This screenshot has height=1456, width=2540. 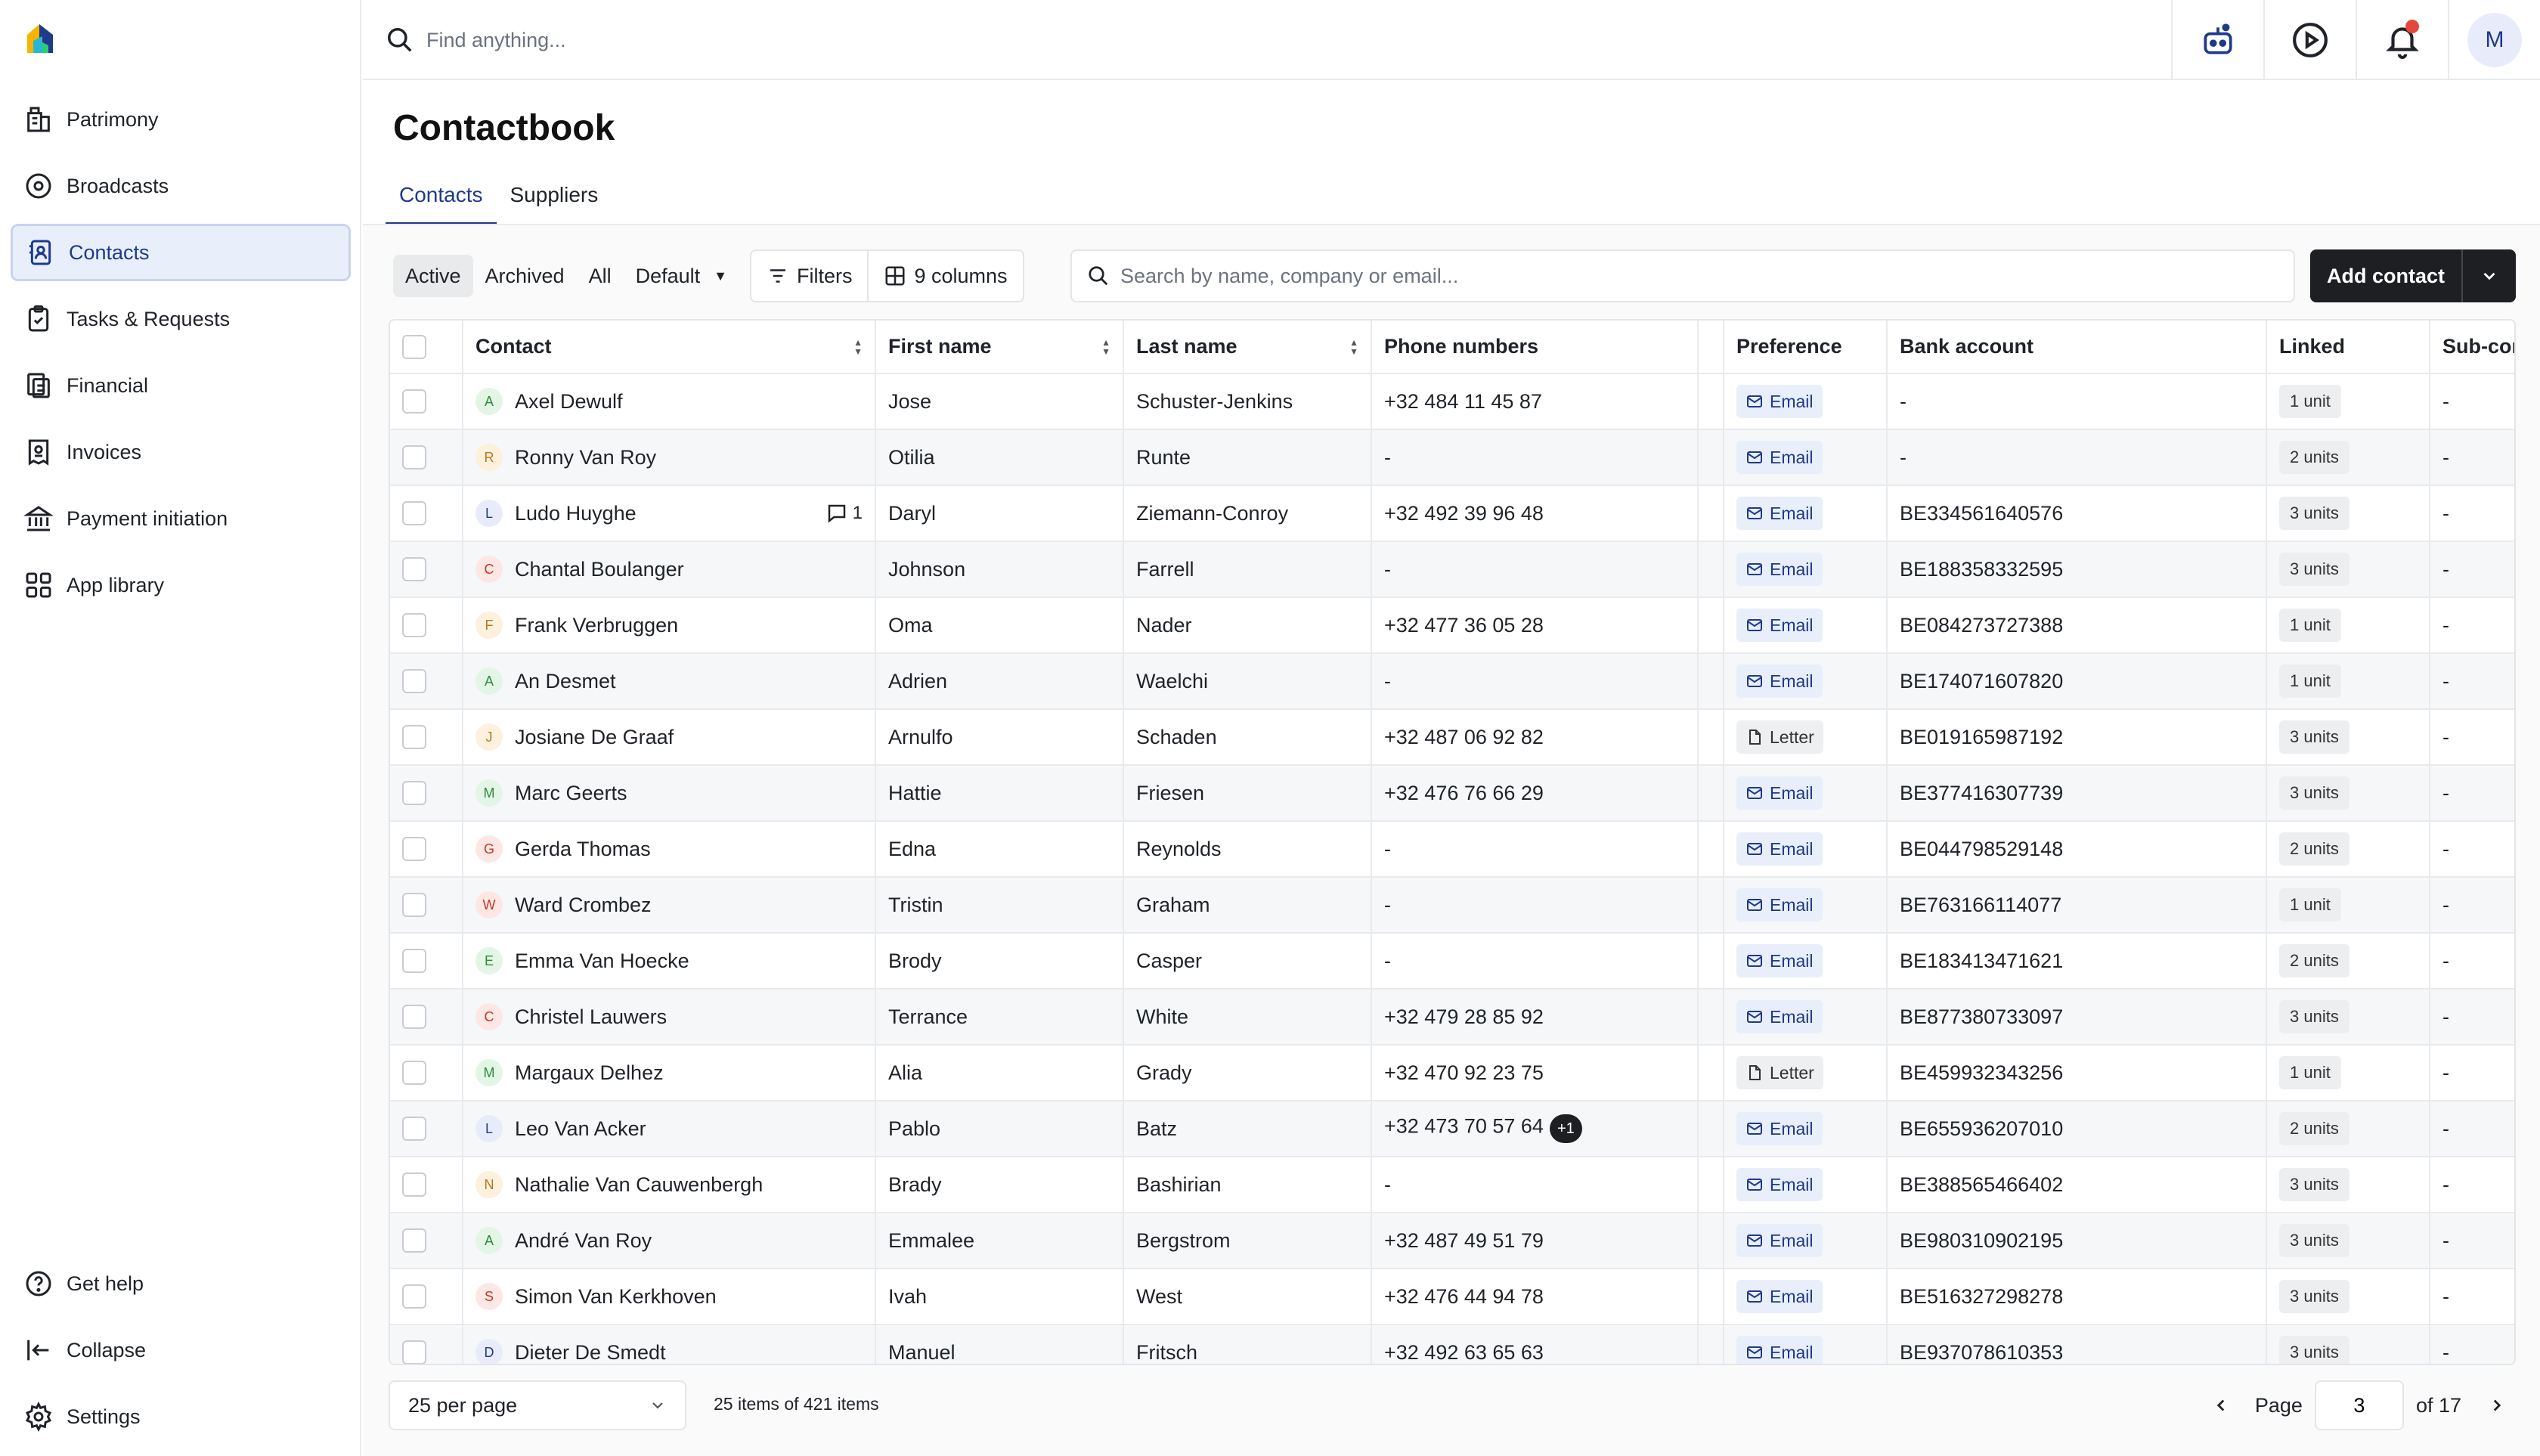 What do you see at coordinates (181, 1350) in the screenshot?
I see `sidebar-item-collapse: Collapse` at bounding box center [181, 1350].